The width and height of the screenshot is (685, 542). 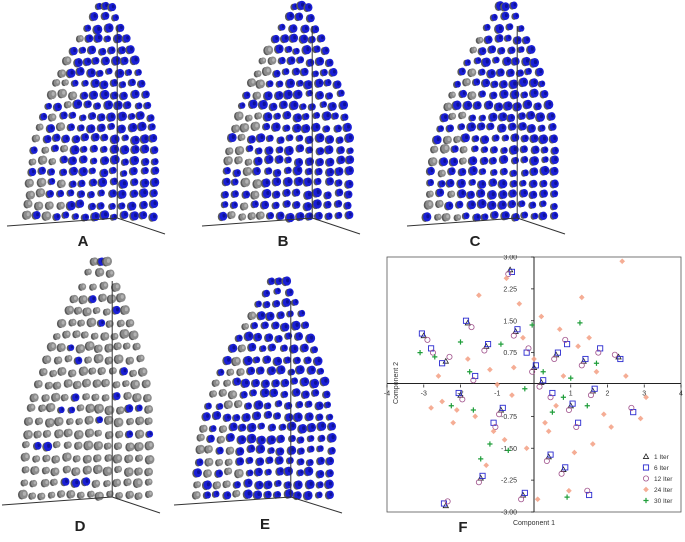 I want to click on legend-entry: 12 Iter, so click(x=663, y=479).